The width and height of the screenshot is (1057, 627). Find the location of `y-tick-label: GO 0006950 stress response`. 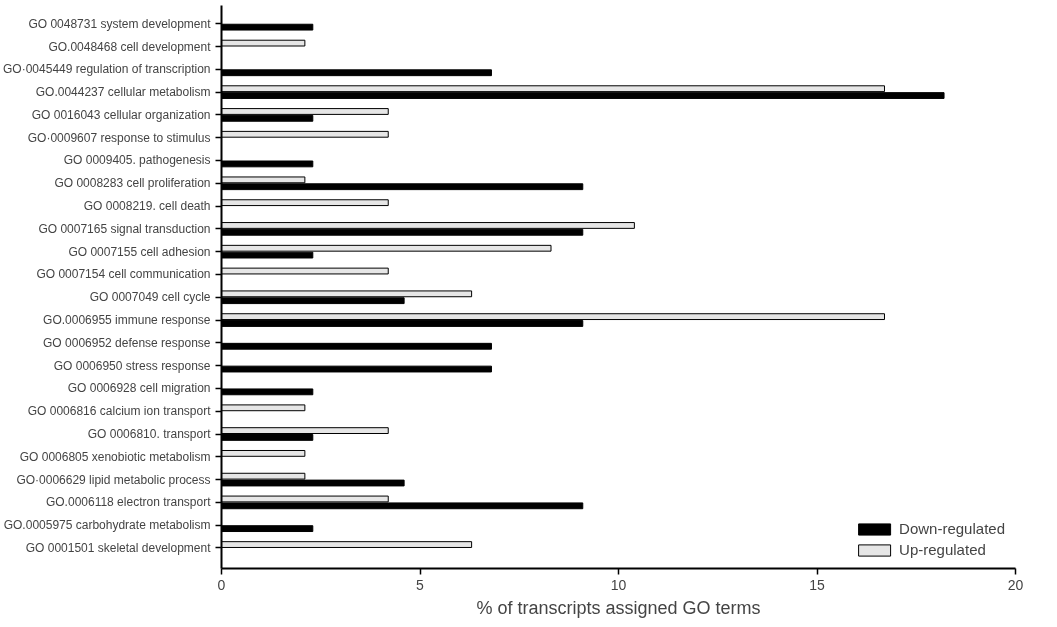

y-tick-label: GO 0006950 stress response is located at coordinates (132, 365).